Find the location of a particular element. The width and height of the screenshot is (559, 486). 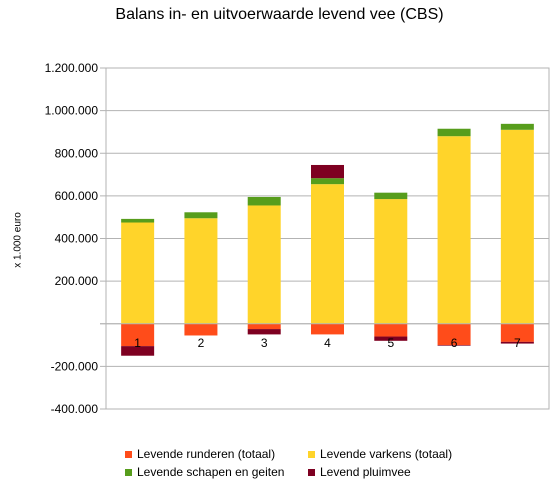

legend-swatch-pluimvee is located at coordinates (311, 472).